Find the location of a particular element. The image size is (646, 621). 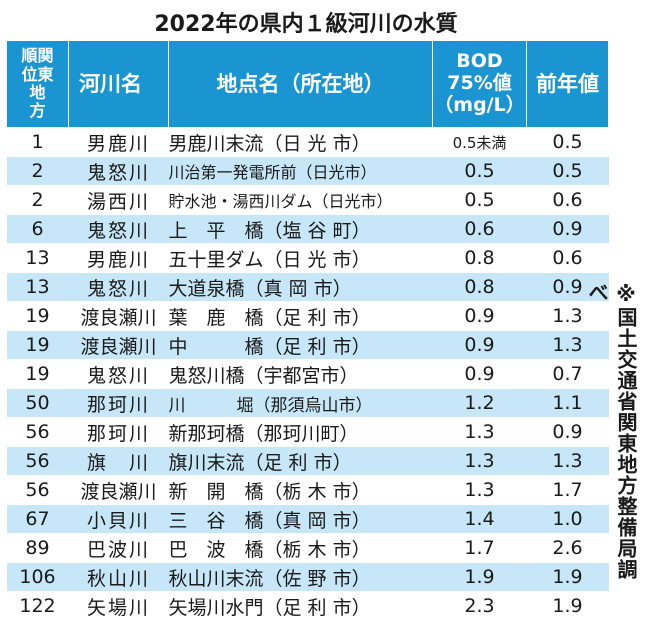

table-row: 106 秋山川 秋山川末流（佐 野 市） 1.9 1.9 is located at coordinates (307, 577).